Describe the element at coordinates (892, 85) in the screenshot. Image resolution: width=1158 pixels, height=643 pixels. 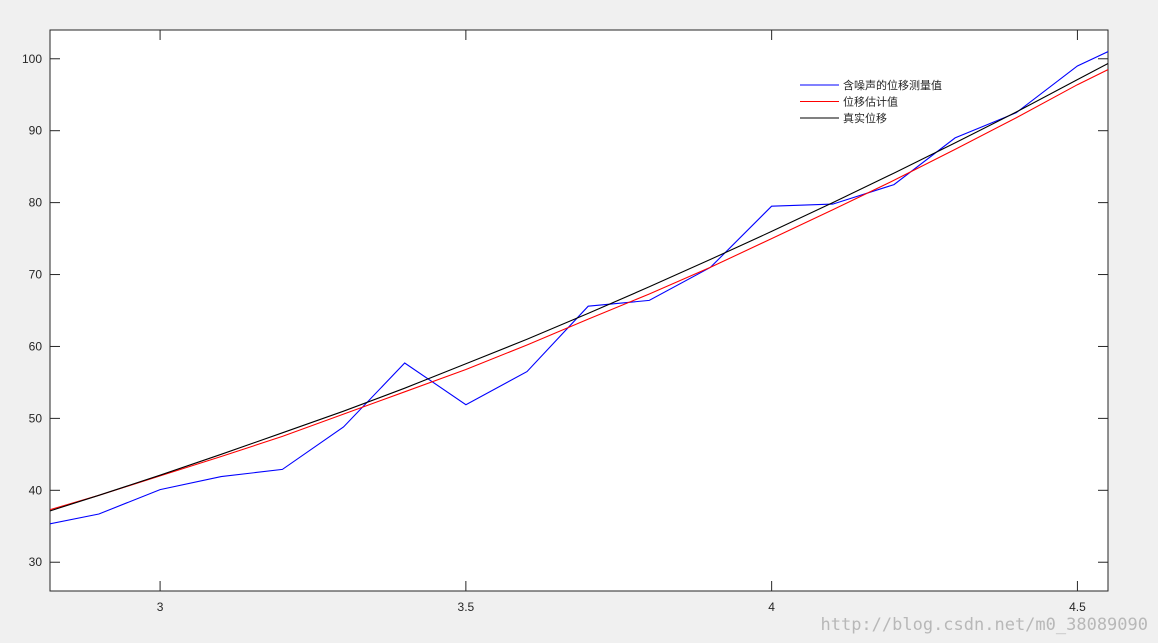
I see `legend-label: 含噪声的位移测量值` at that location.